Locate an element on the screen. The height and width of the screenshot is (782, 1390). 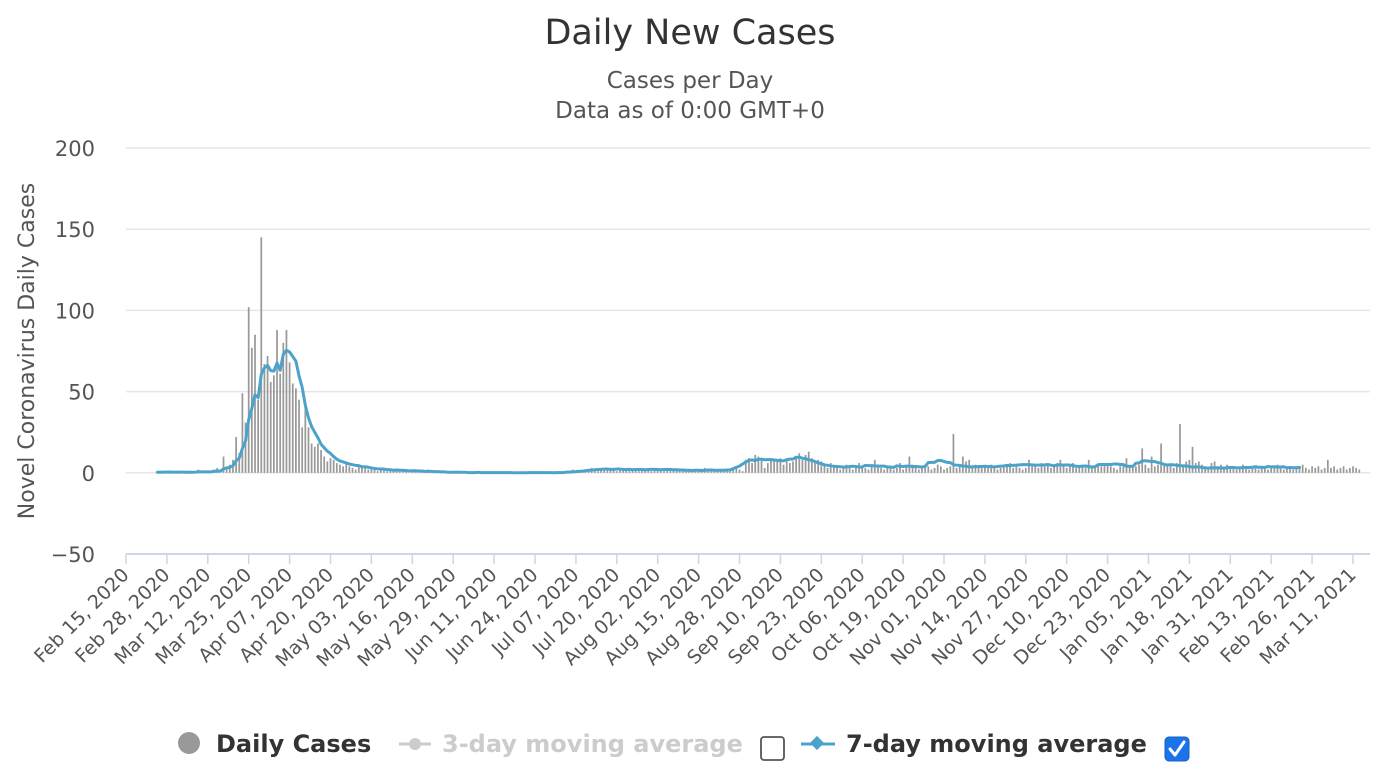
y-axis-ticks: −50 0 50 100 150 200 is located at coordinates (73, 352).